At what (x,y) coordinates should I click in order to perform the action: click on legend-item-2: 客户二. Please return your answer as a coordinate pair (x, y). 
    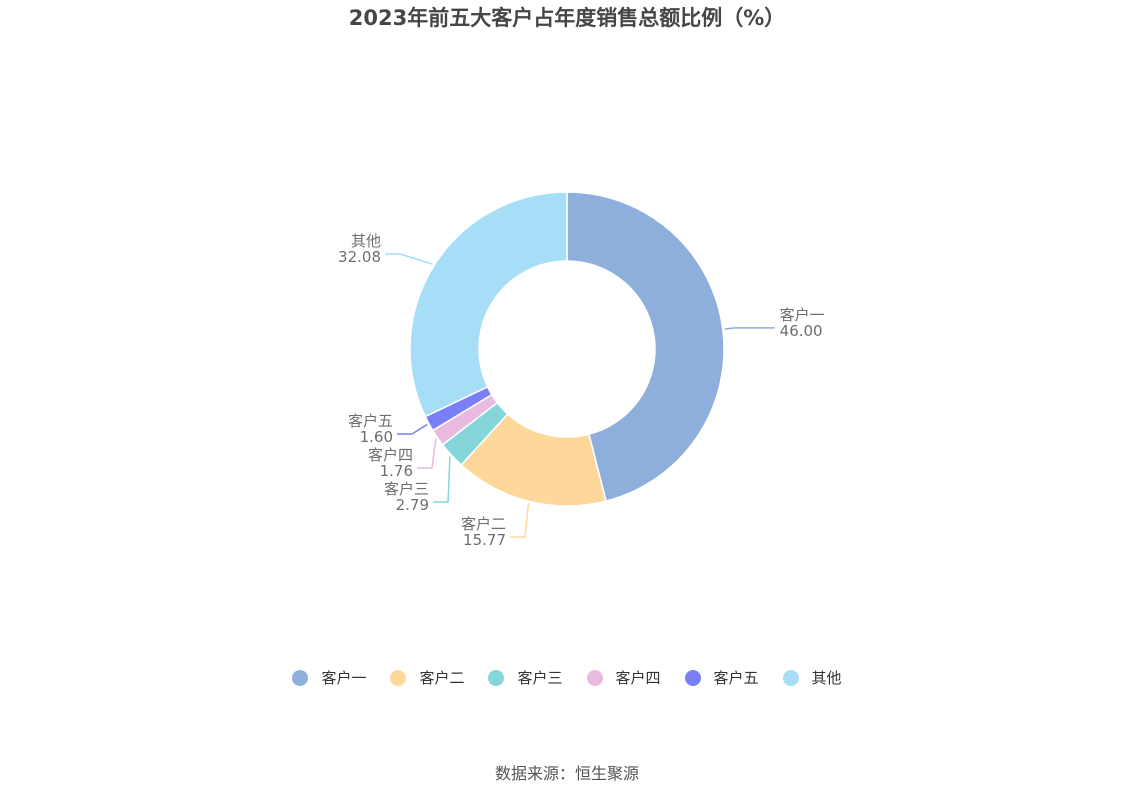
    Looking at the image, I should click on (427, 677).